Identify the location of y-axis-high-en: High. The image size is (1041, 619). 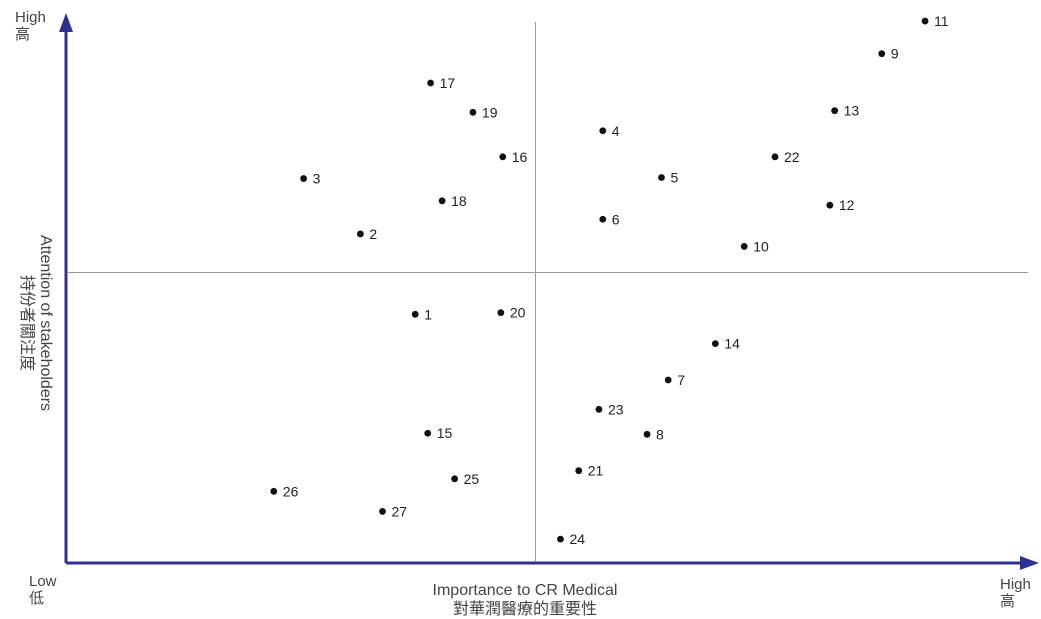
(30, 17).